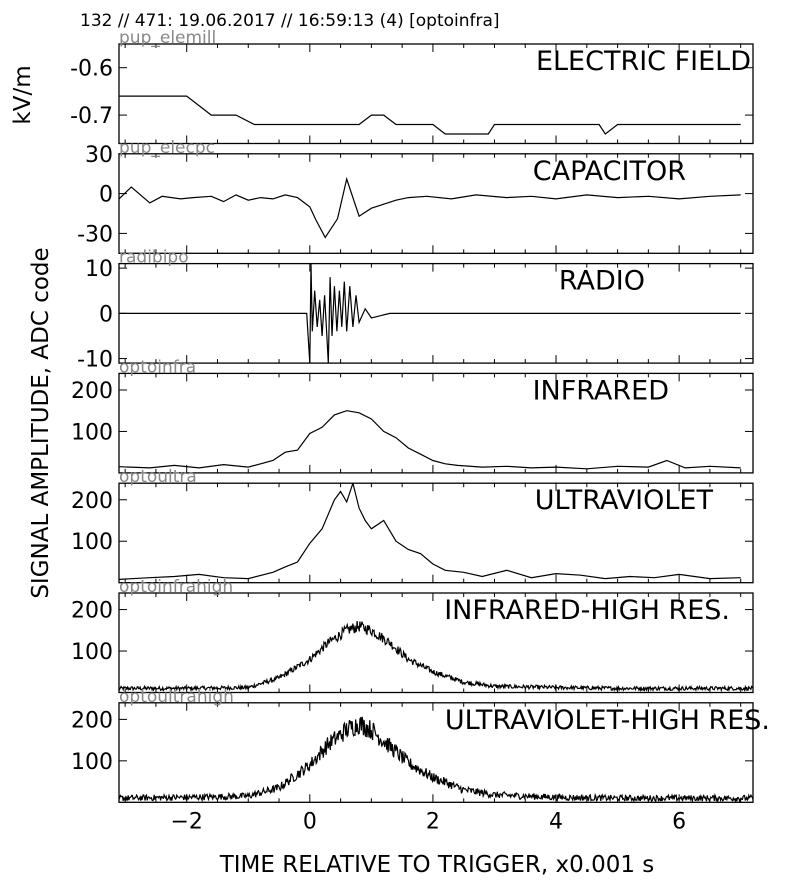 This screenshot has height=882, width=792. What do you see at coordinates (158, 477) in the screenshot?
I see `sensor-label: optoultra` at bounding box center [158, 477].